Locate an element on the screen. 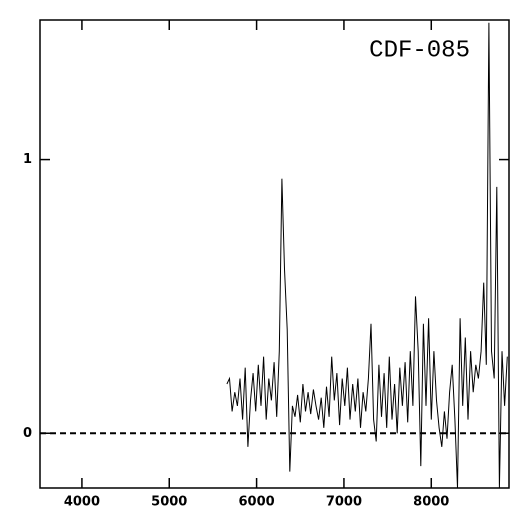  x-tick-label: 8000 is located at coordinates (431, 502).